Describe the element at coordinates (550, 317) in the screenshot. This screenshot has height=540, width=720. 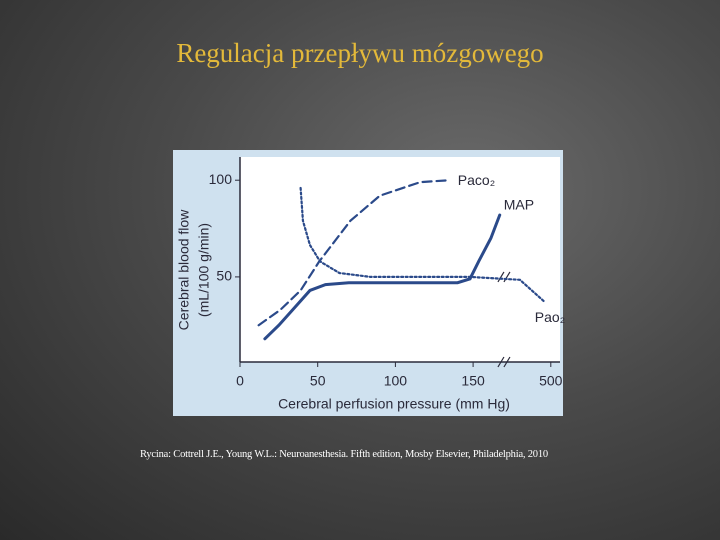
I see `series-label: Pao₂` at that location.